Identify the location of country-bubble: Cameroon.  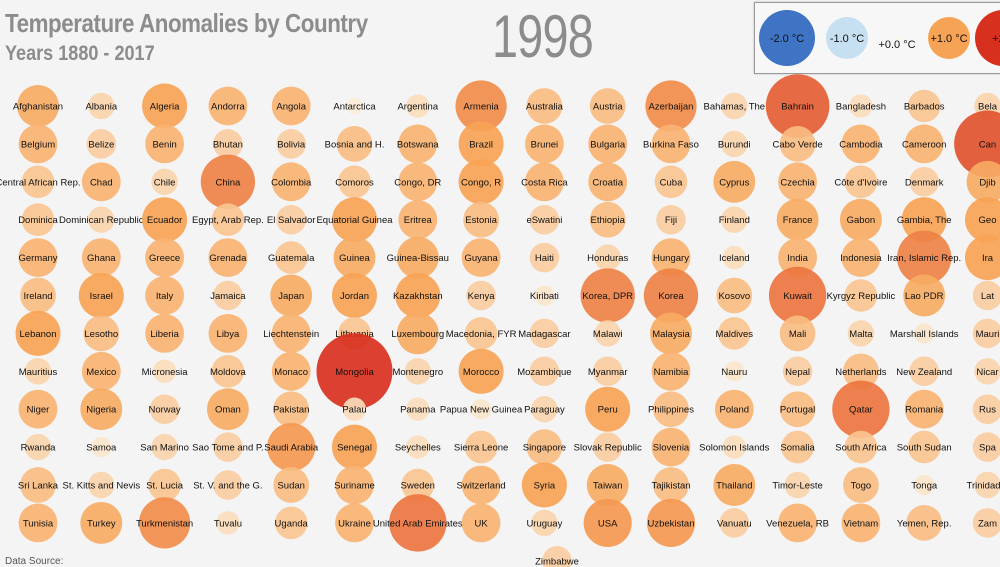
(924, 144).